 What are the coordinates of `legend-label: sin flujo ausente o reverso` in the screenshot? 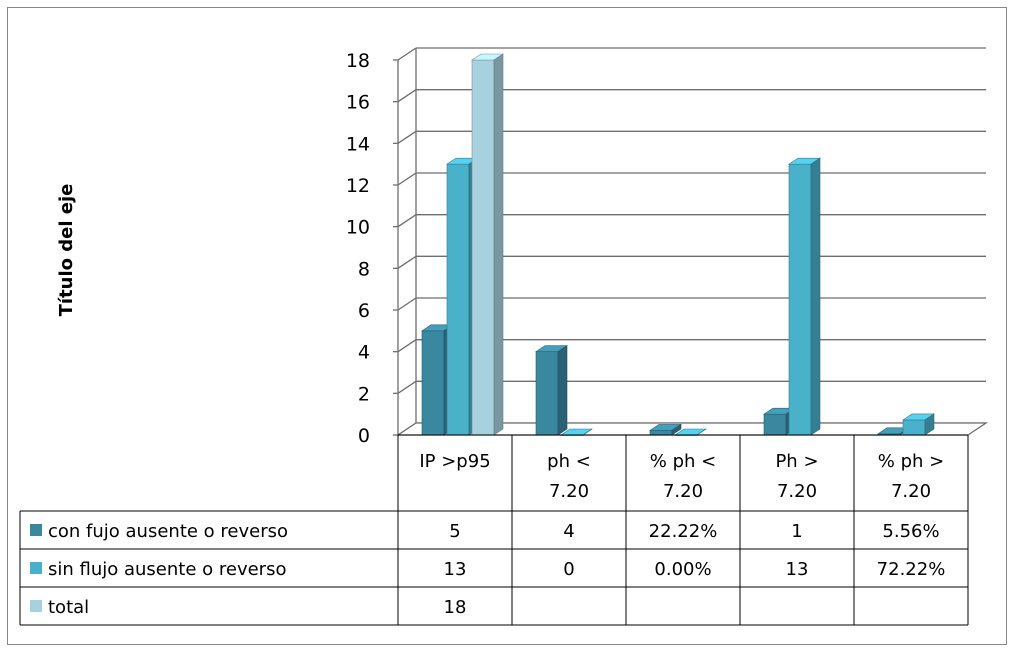 It's located at (167, 569).